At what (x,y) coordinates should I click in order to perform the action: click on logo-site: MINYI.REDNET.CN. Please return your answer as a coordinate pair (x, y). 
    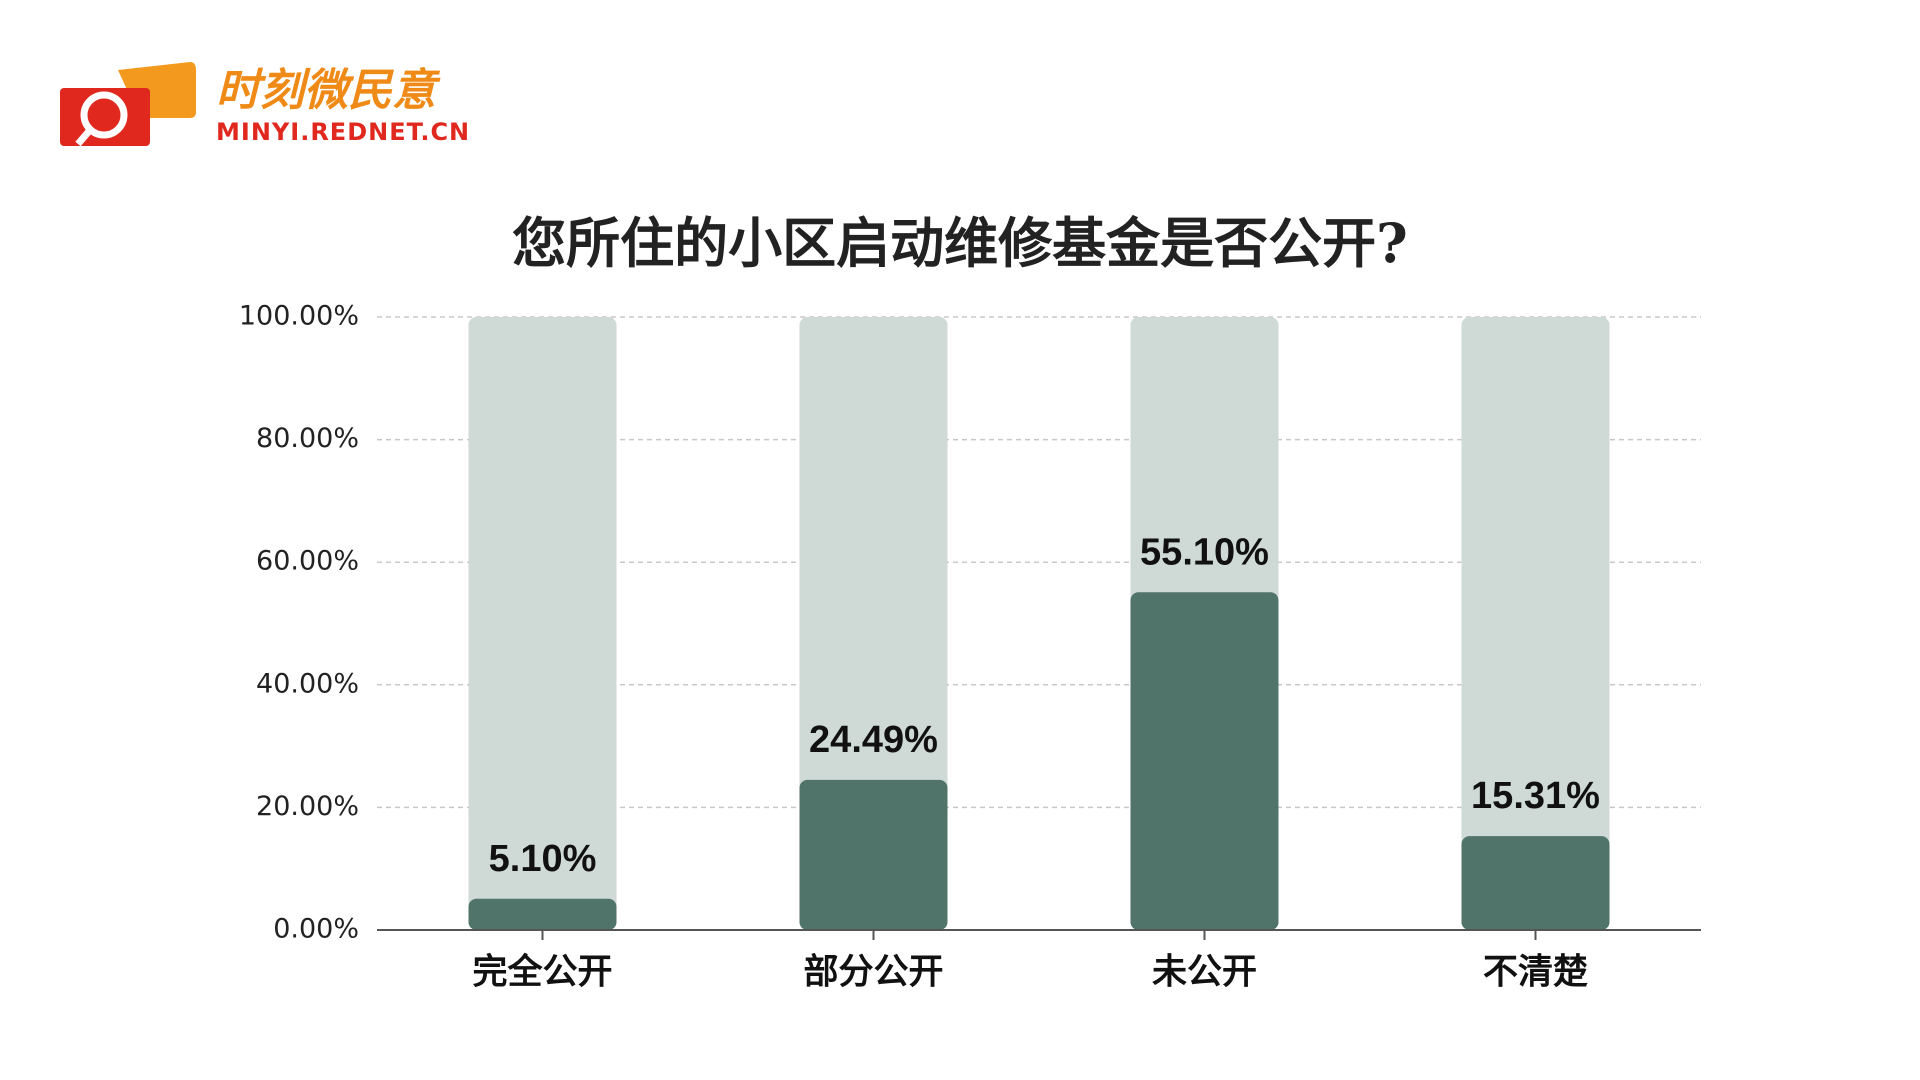
    Looking at the image, I should click on (343, 132).